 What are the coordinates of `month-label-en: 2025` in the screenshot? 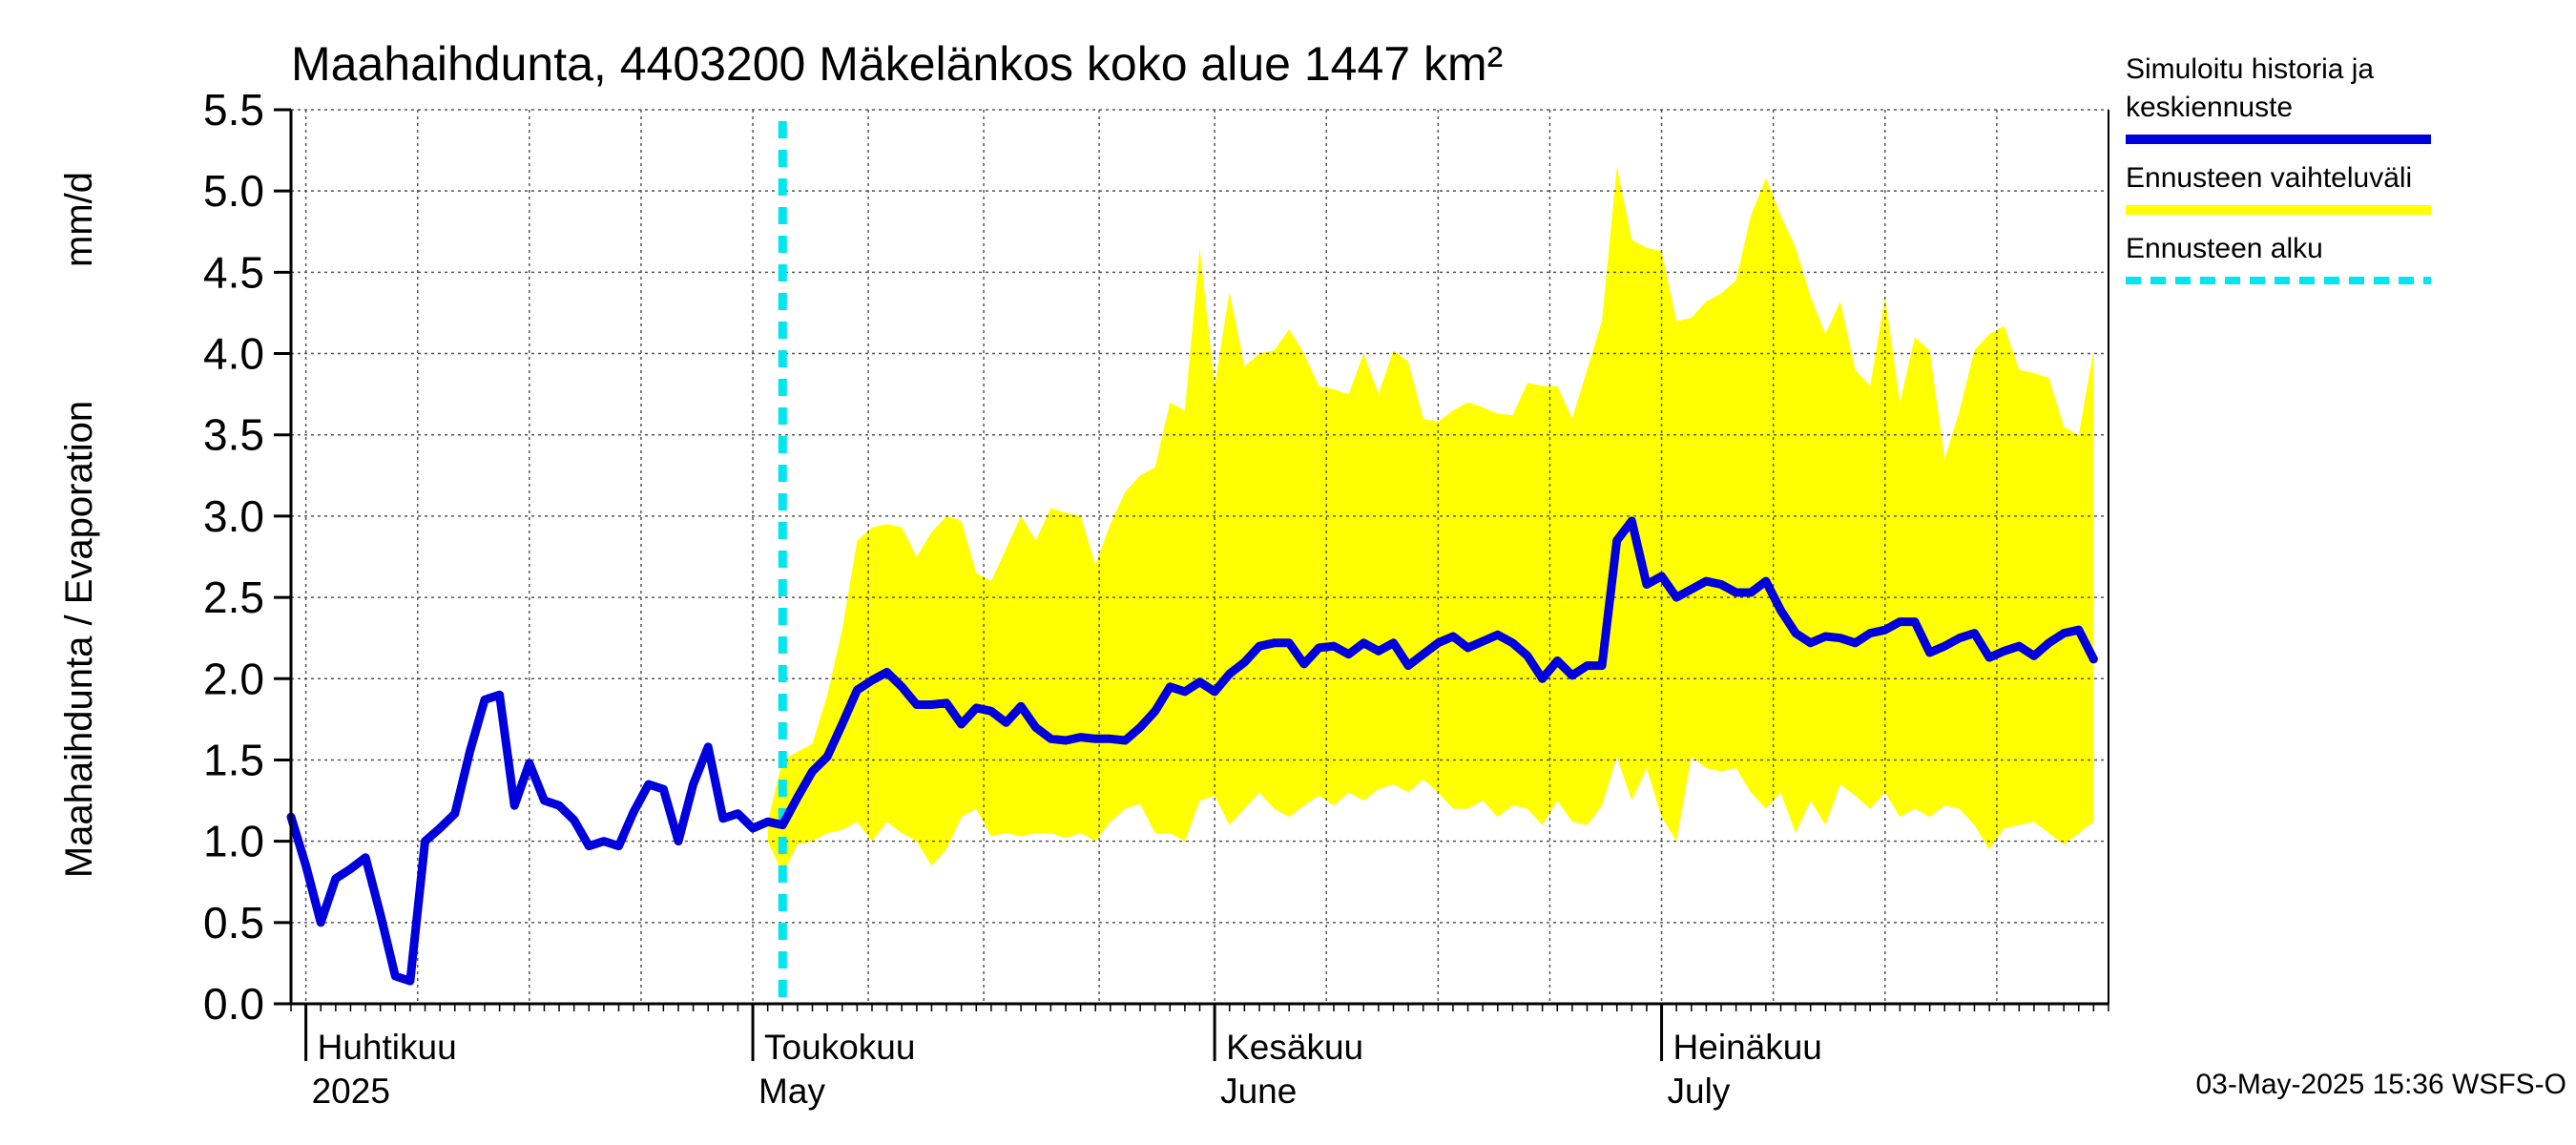 It's located at (351, 1091).